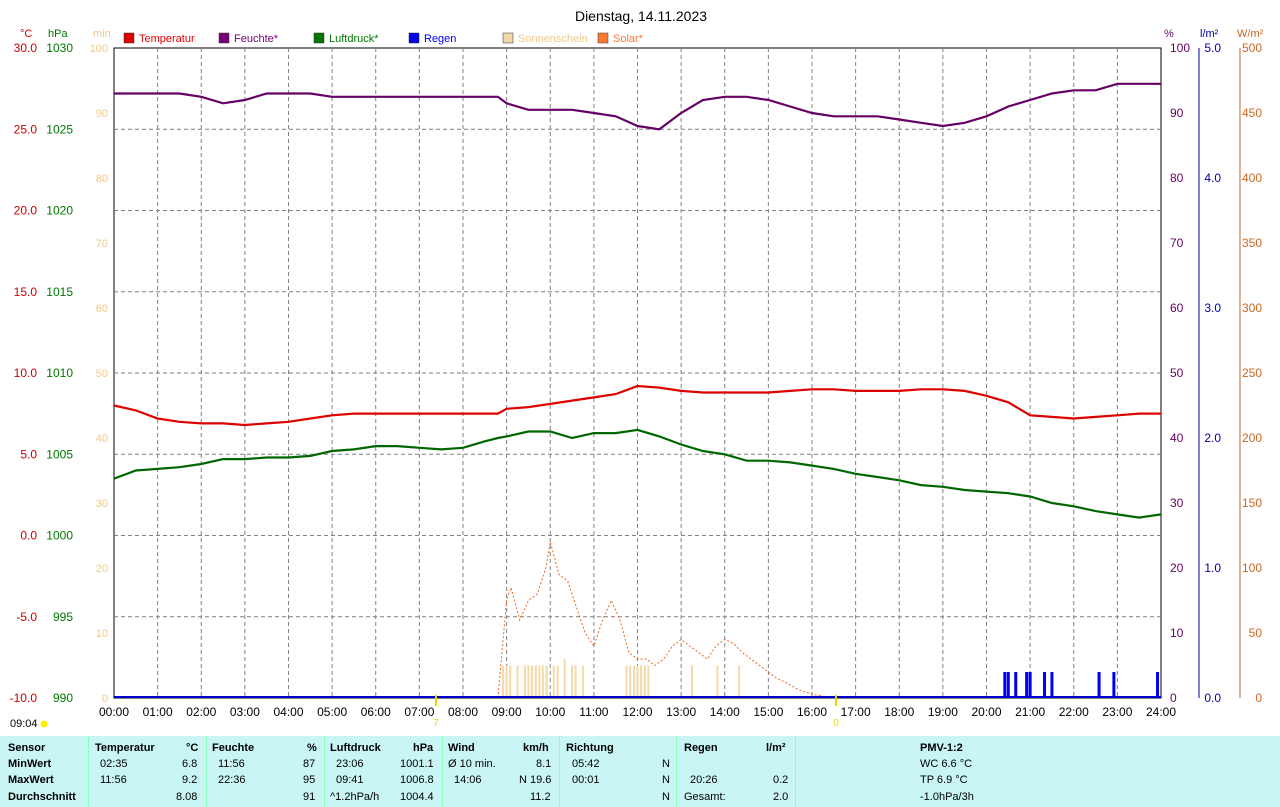 This screenshot has height=807, width=1280. What do you see at coordinates (1252, 568) in the screenshot?
I see `solar-tick-label: 100` at bounding box center [1252, 568].